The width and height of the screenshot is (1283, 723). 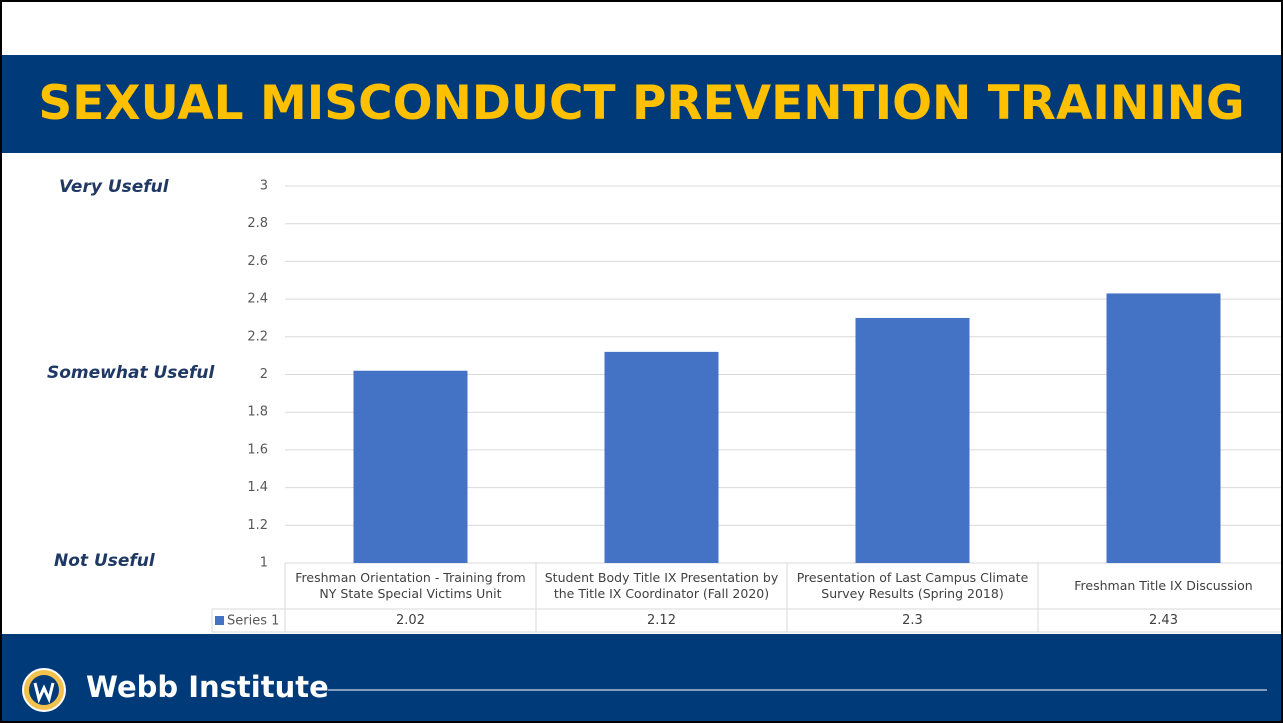 What do you see at coordinates (264, 186) in the screenshot?
I see `y-tick-label: 3` at bounding box center [264, 186].